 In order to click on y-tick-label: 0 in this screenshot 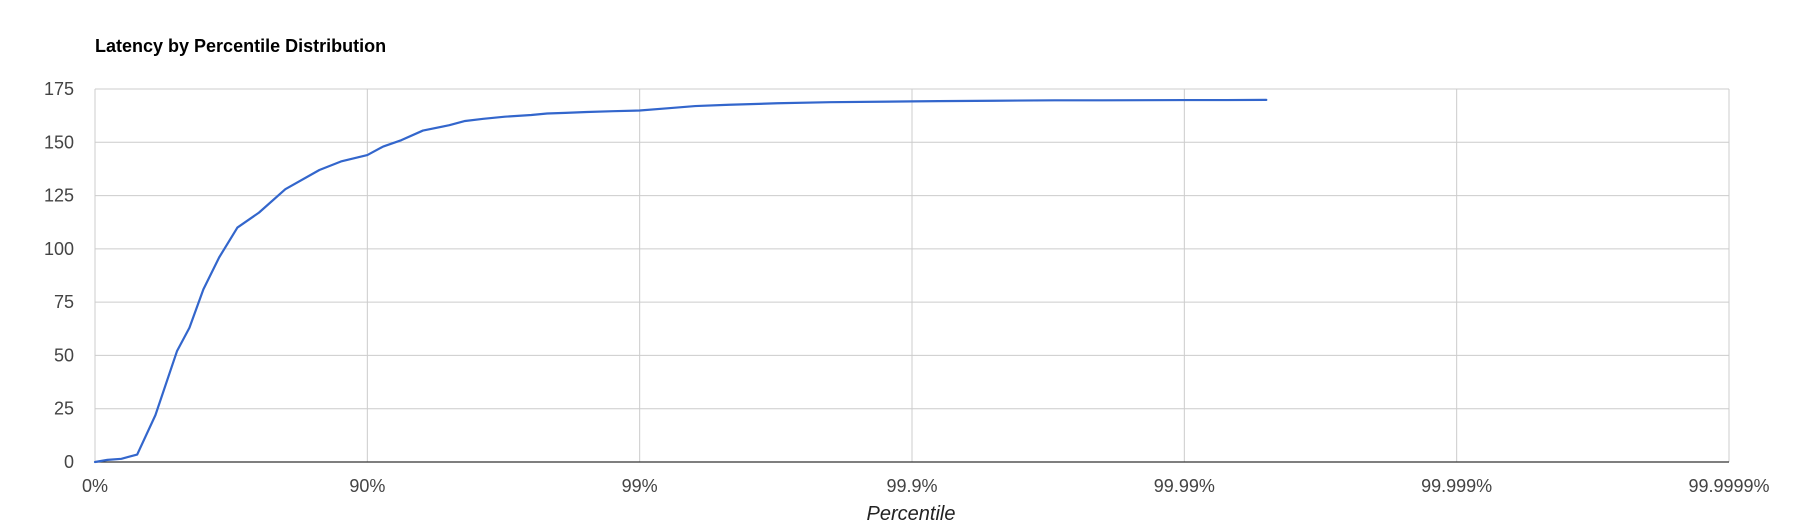, I will do `click(69, 462)`.